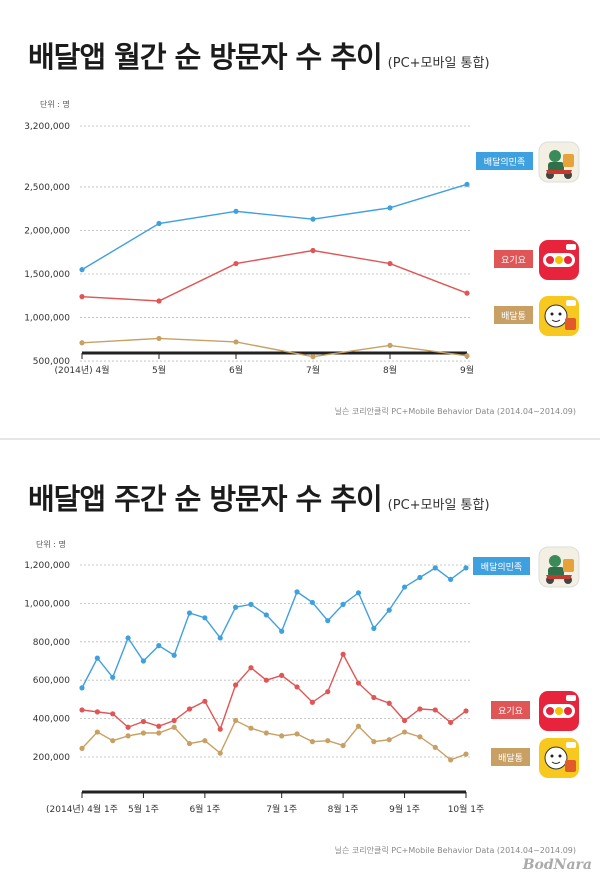  Describe the element at coordinates (559, 711) in the screenshot. I see `yogiyo-app-icon` at that location.